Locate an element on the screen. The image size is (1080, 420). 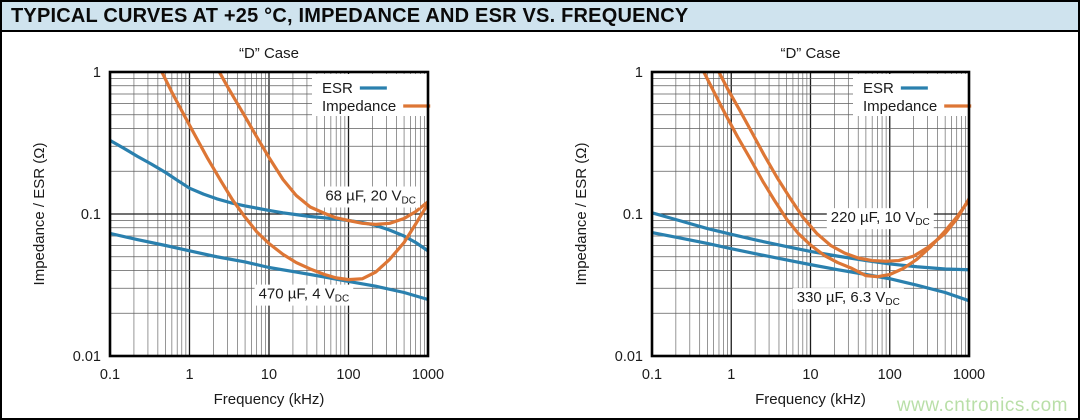
curve-impedance-330uf-63vdc is located at coordinates (835, 175).